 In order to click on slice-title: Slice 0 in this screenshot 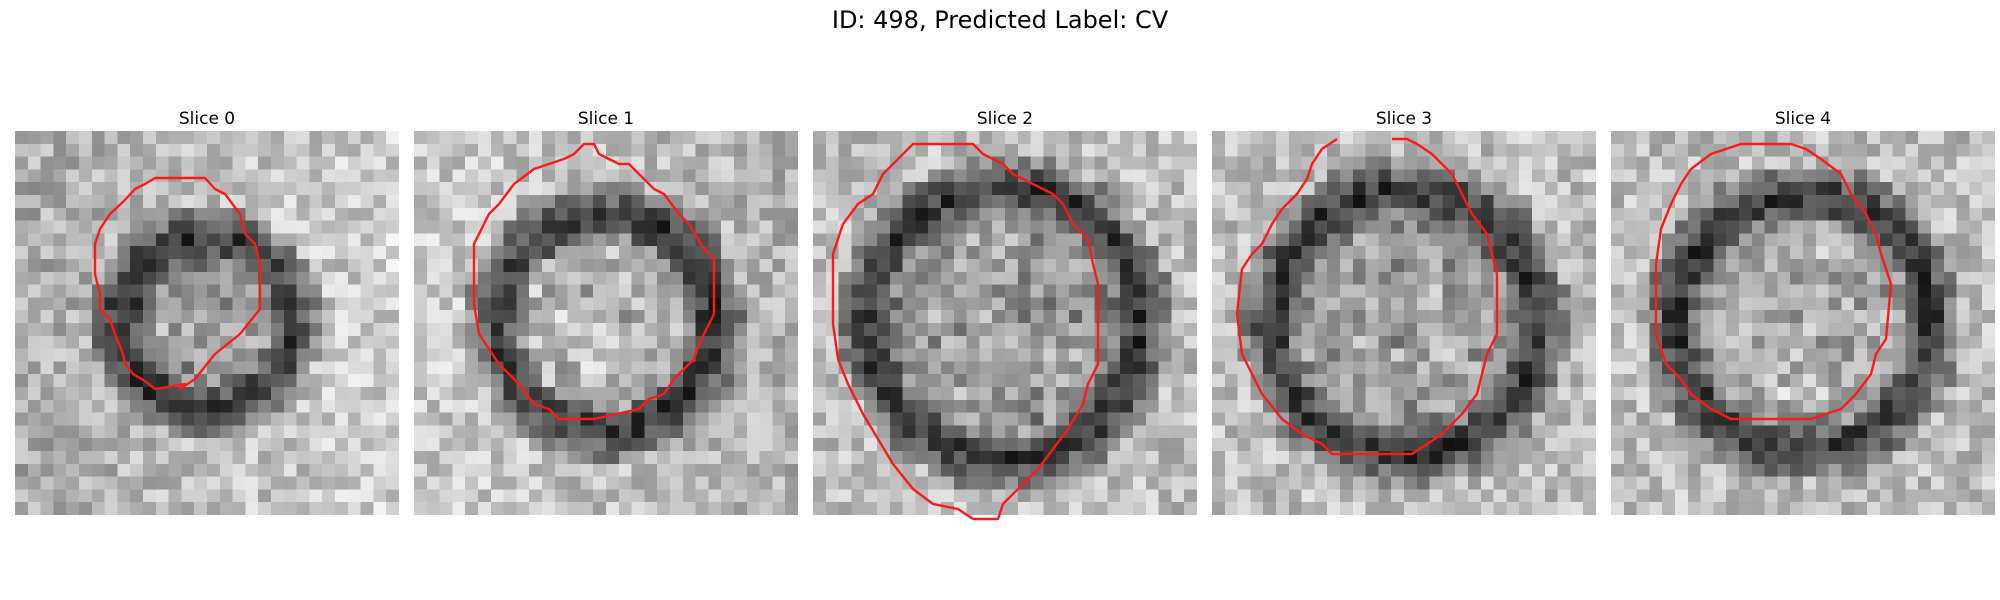, I will do `click(207, 119)`.